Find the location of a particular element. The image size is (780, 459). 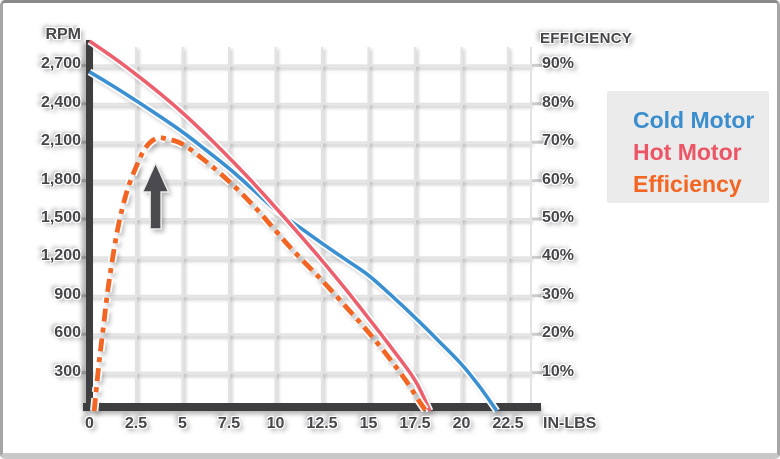

legend-item-hot-motor: Hot Motor is located at coordinates (687, 152).